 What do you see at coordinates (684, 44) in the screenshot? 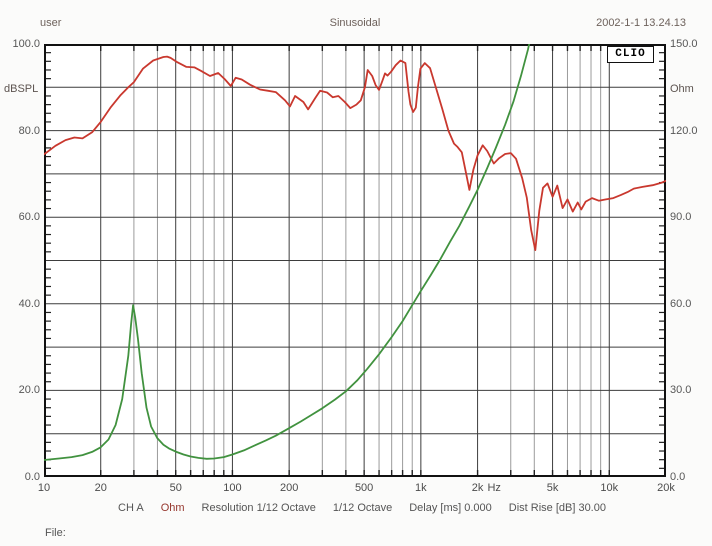
I see `y-right-tick-150.0: 150.0` at bounding box center [684, 44].